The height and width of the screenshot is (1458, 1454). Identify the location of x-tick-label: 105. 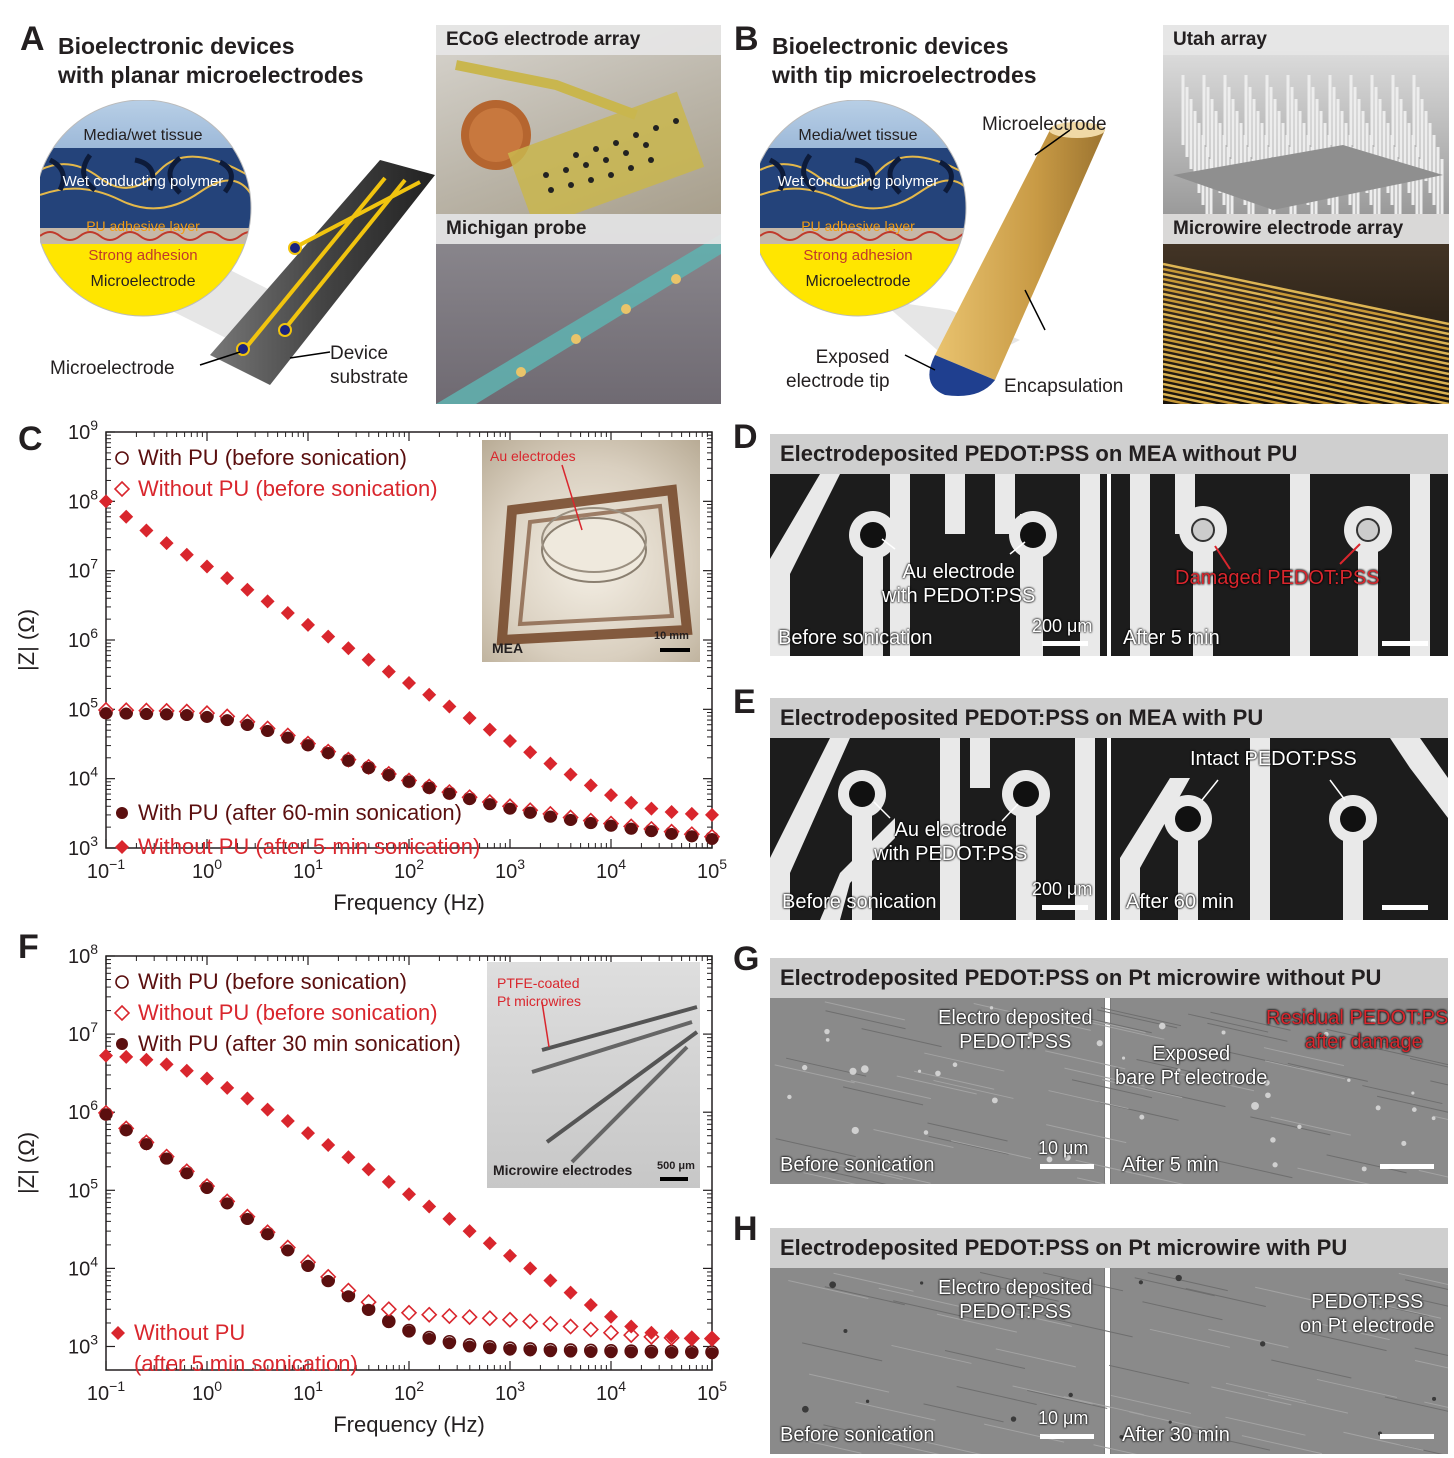
(712, 869).